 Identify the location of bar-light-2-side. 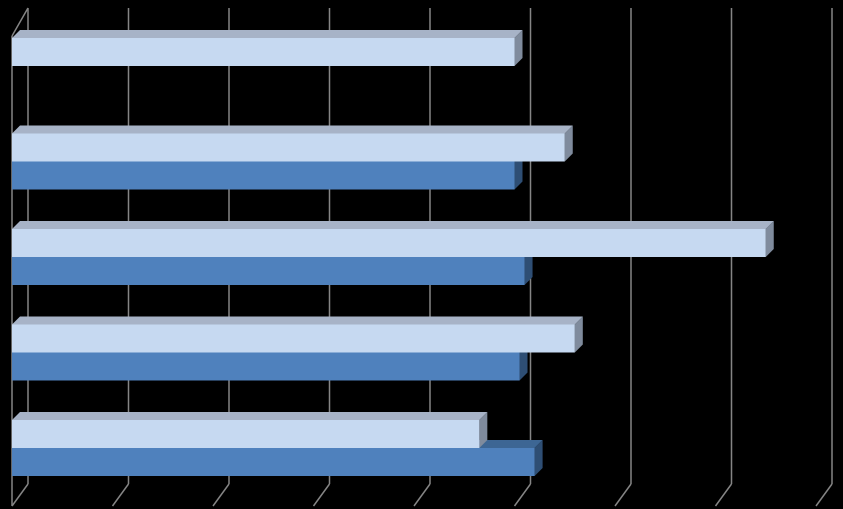
(769, 239).